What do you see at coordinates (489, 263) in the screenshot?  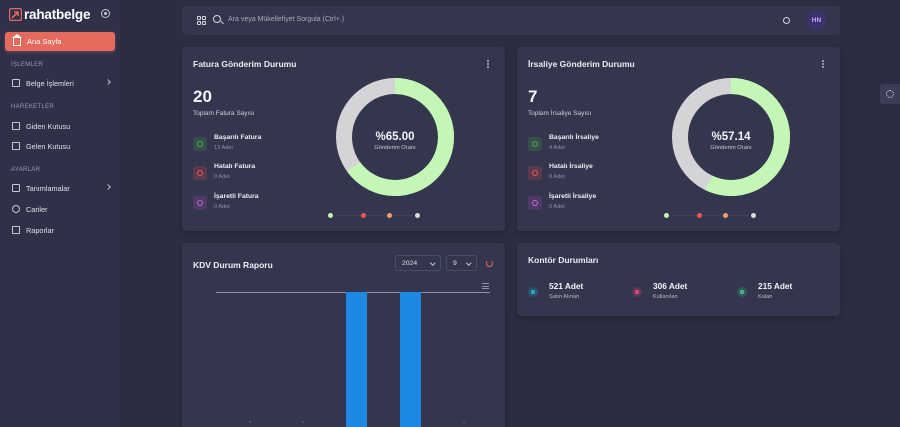 I see `refresh-icon` at bounding box center [489, 263].